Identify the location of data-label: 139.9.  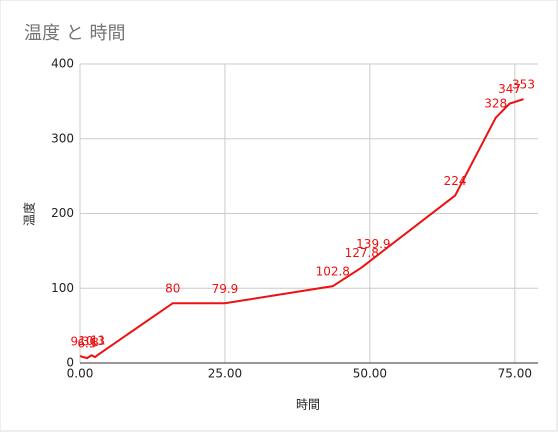
(373, 244).